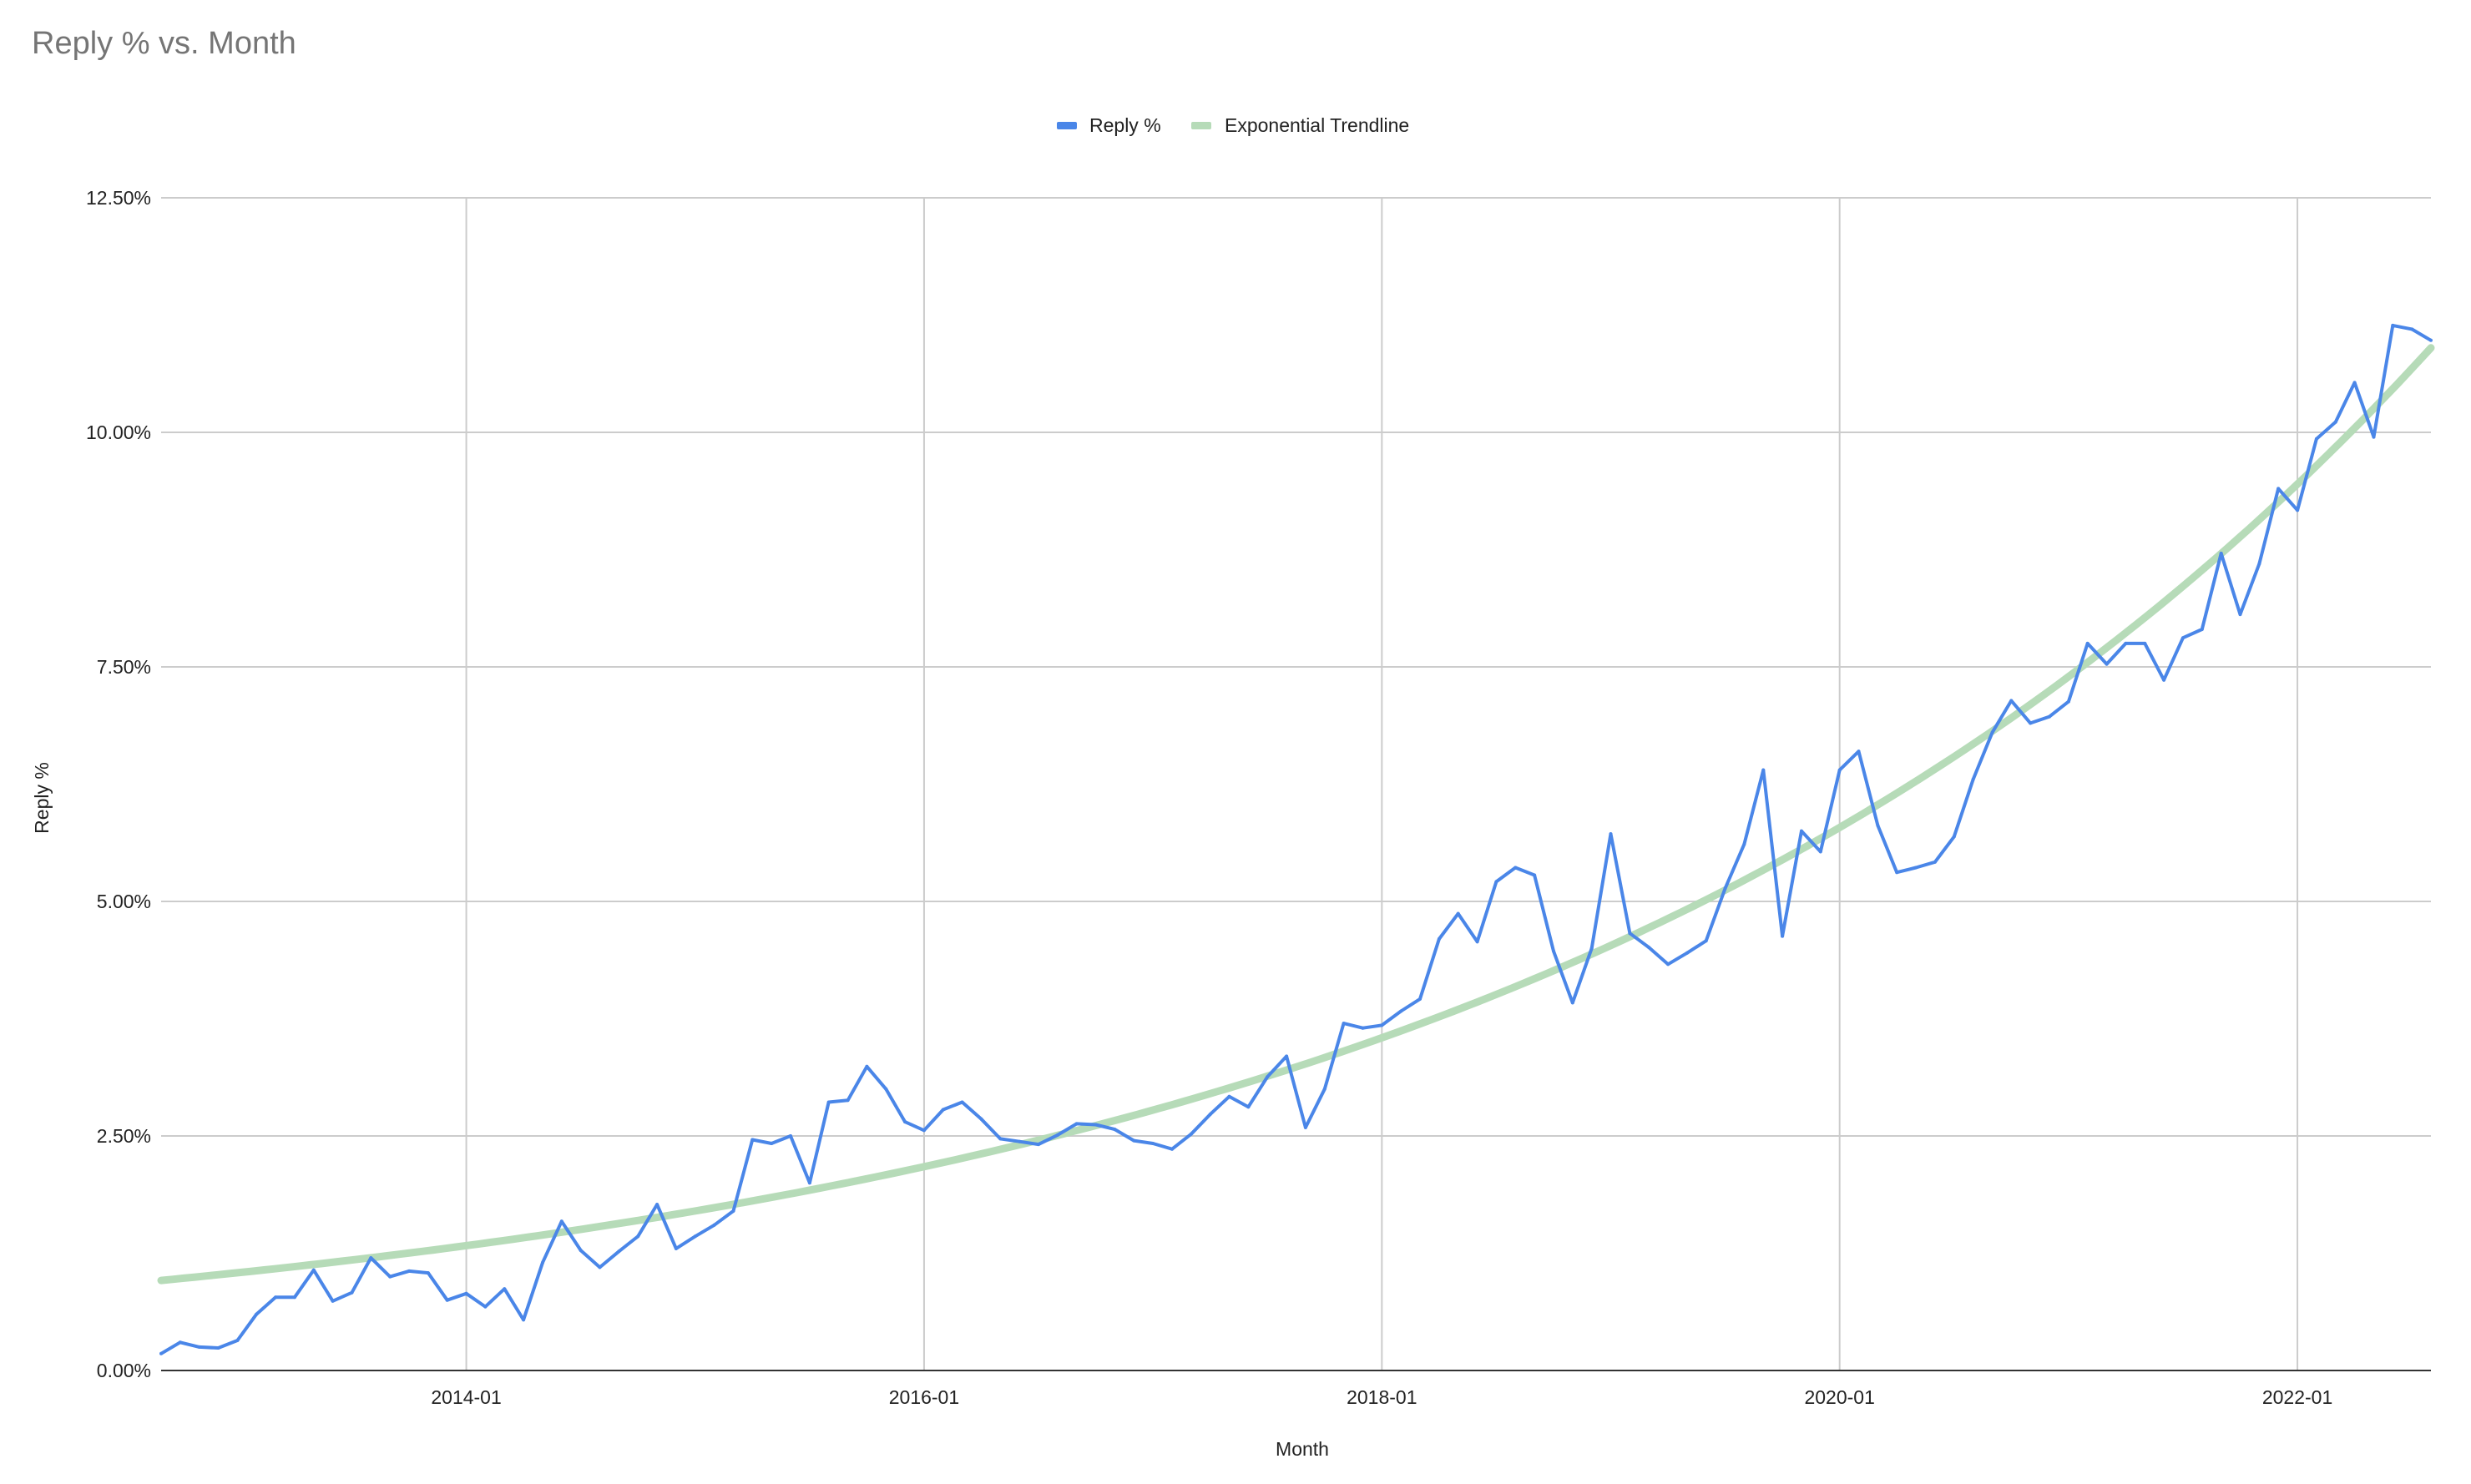 The width and height of the screenshot is (2471, 1484). Describe the element at coordinates (124, 1370) in the screenshot. I see `y-tick-label: 0.00%` at that location.